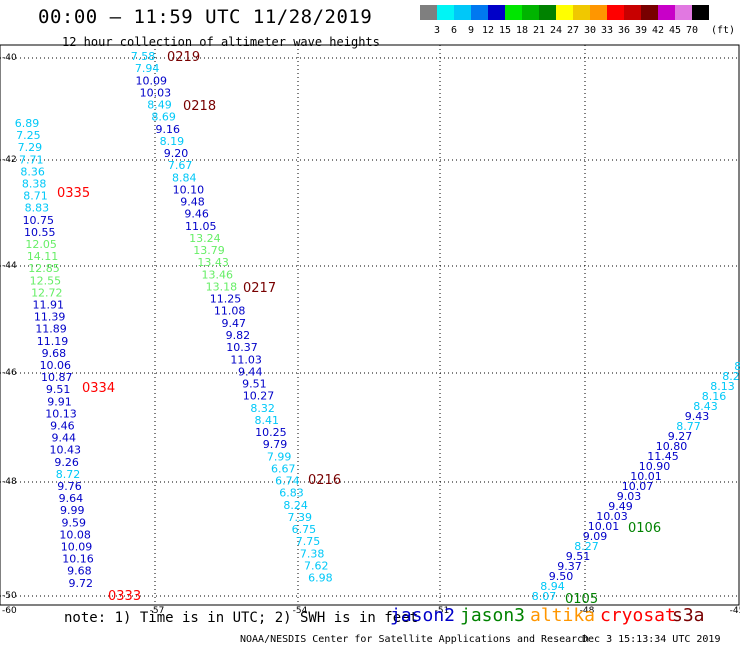  What do you see at coordinates (641, 30) in the screenshot?
I see `legend-label: 39` at bounding box center [641, 30].